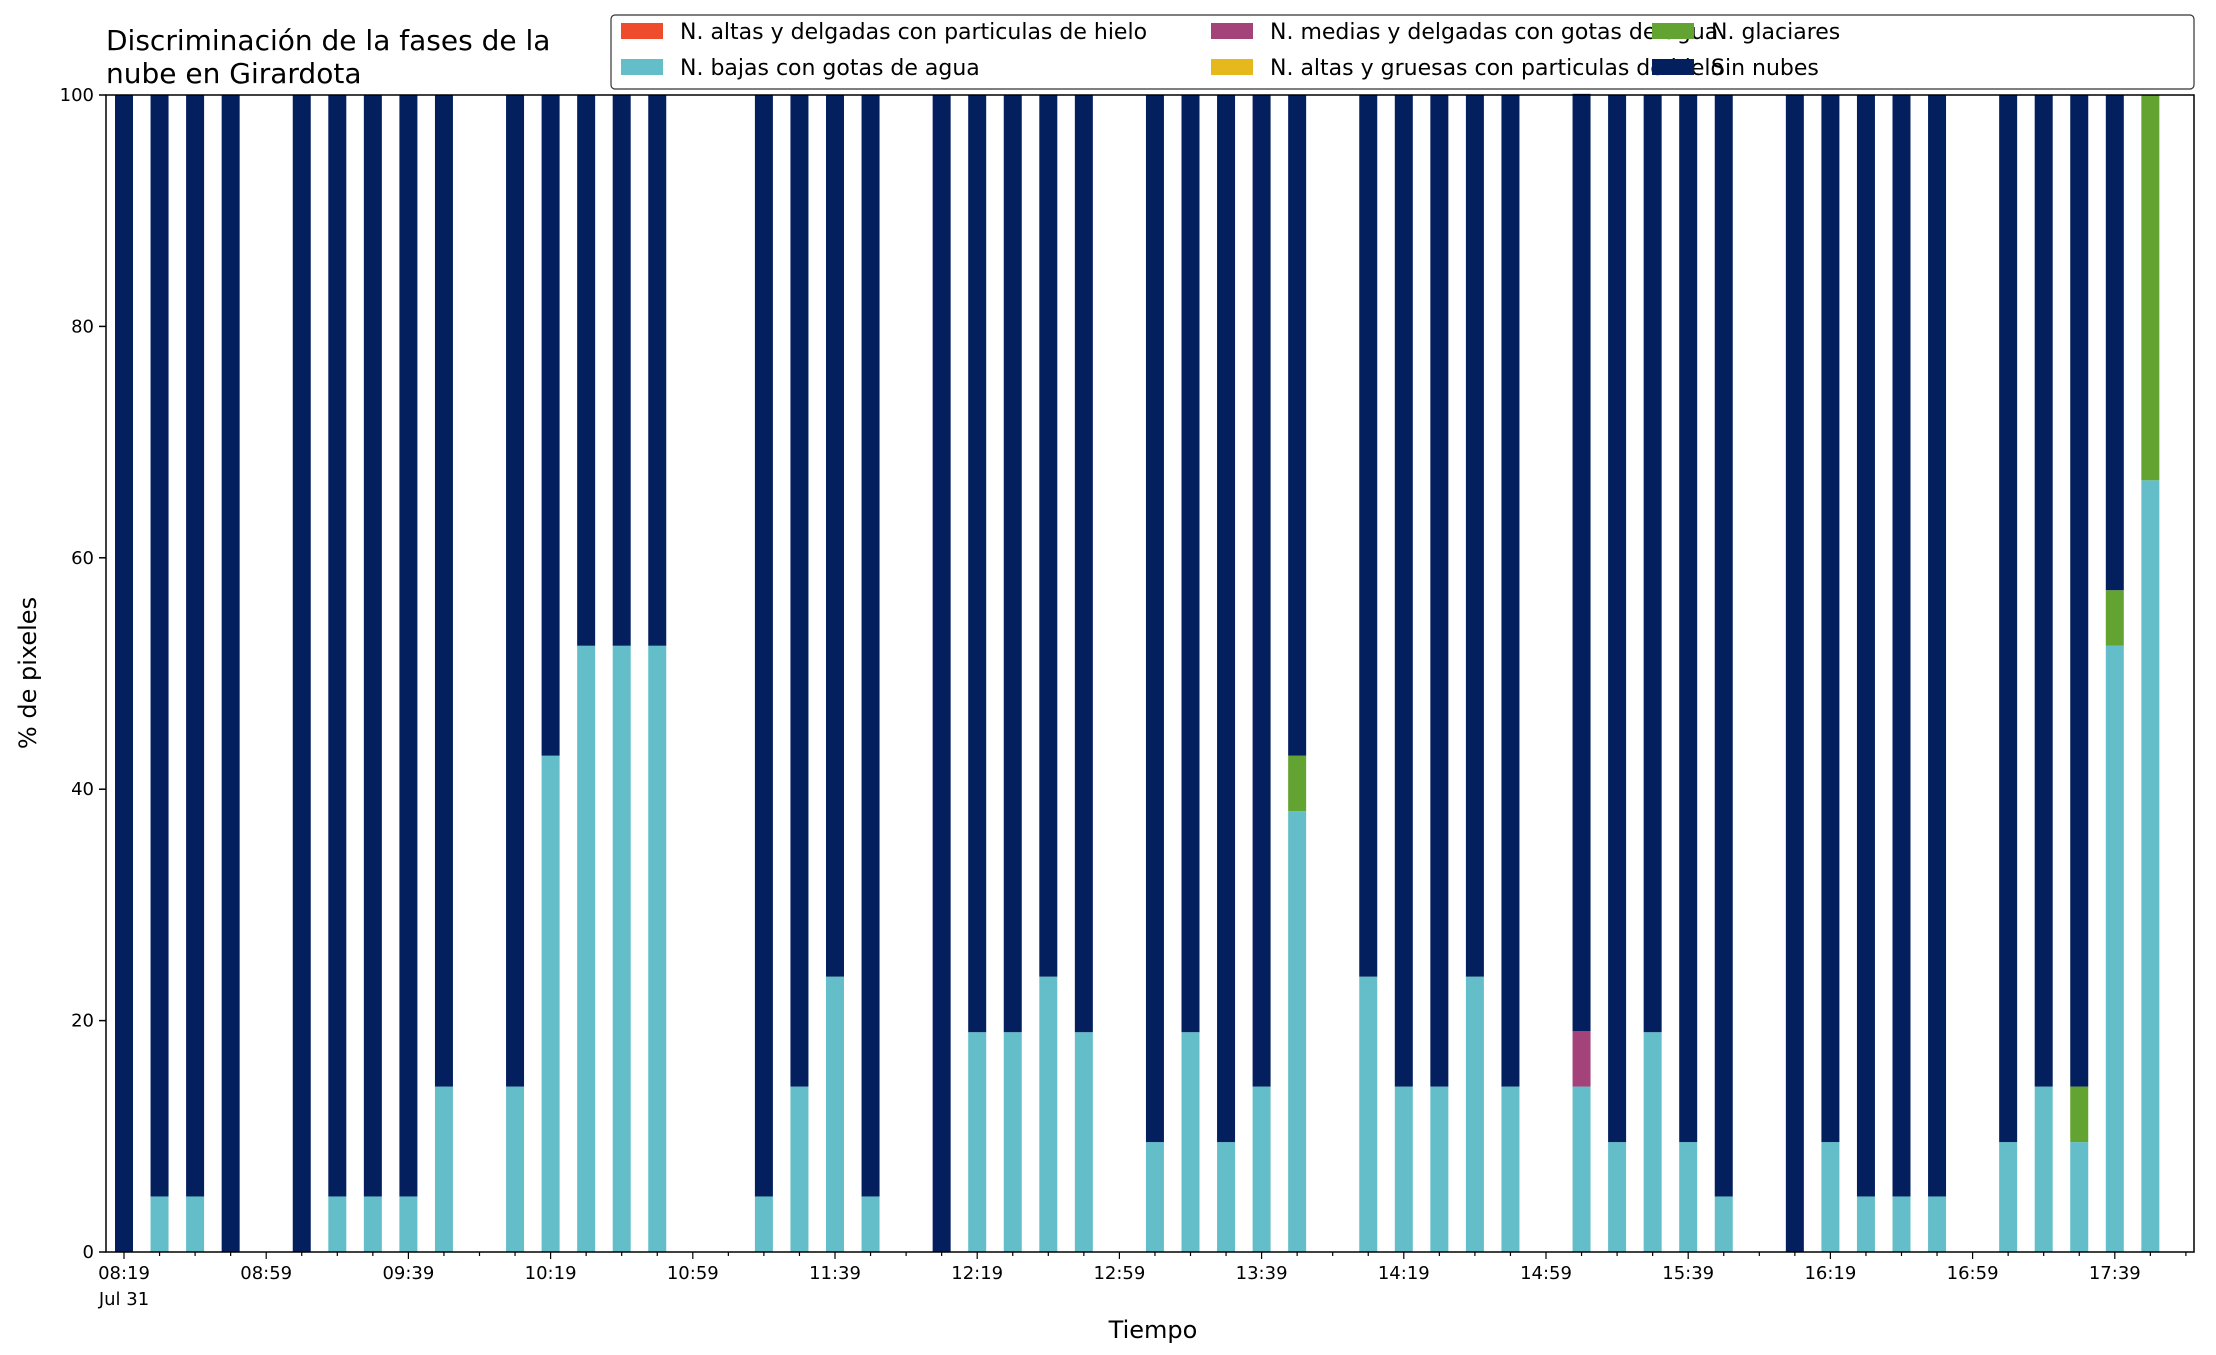  I want to click on bar-segment-1539-s2, so click(1688, 1197).